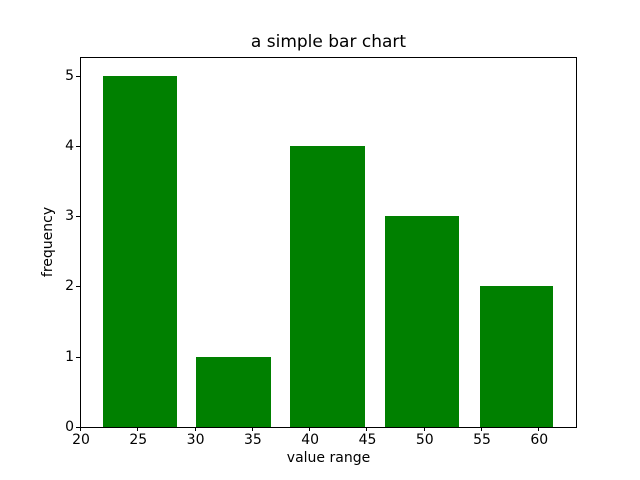  What do you see at coordinates (69, 145) in the screenshot?
I see `y-tick-label: 4` at bounding box center [69, 145].